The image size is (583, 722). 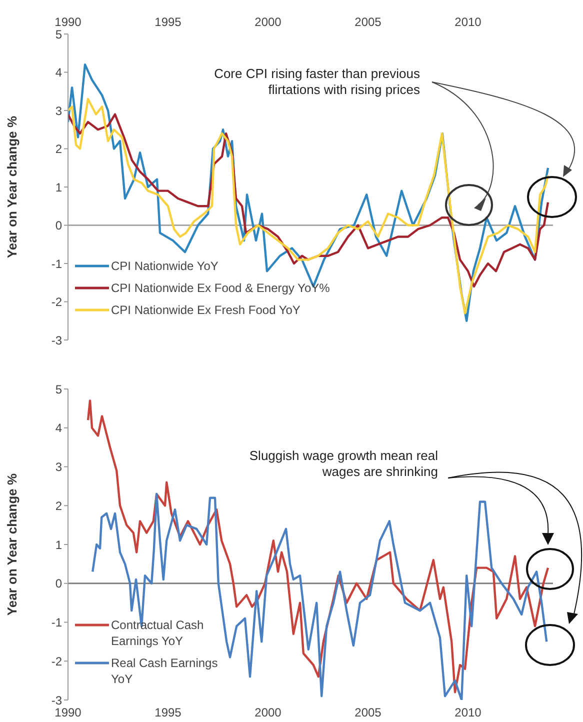 What do you see at coordinates (164, 266) in the screenshot?
I see `legend-label: CPI Nationwide YoY` at bounding box center [164, 266].